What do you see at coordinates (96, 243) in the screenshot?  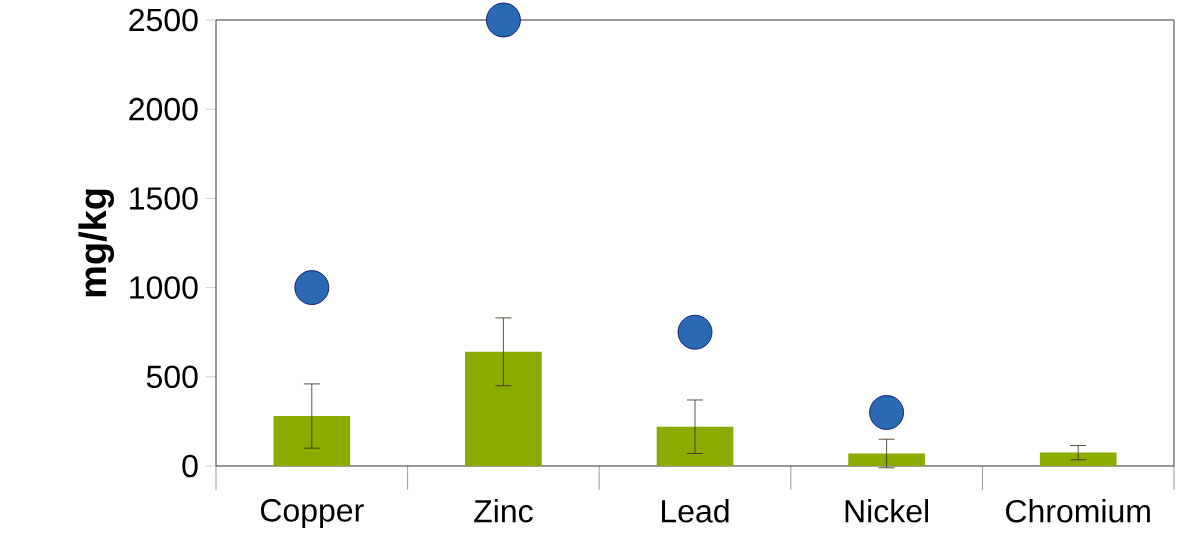 I see `y-axis-title: mg/kg` at bounding box center [96, 243].